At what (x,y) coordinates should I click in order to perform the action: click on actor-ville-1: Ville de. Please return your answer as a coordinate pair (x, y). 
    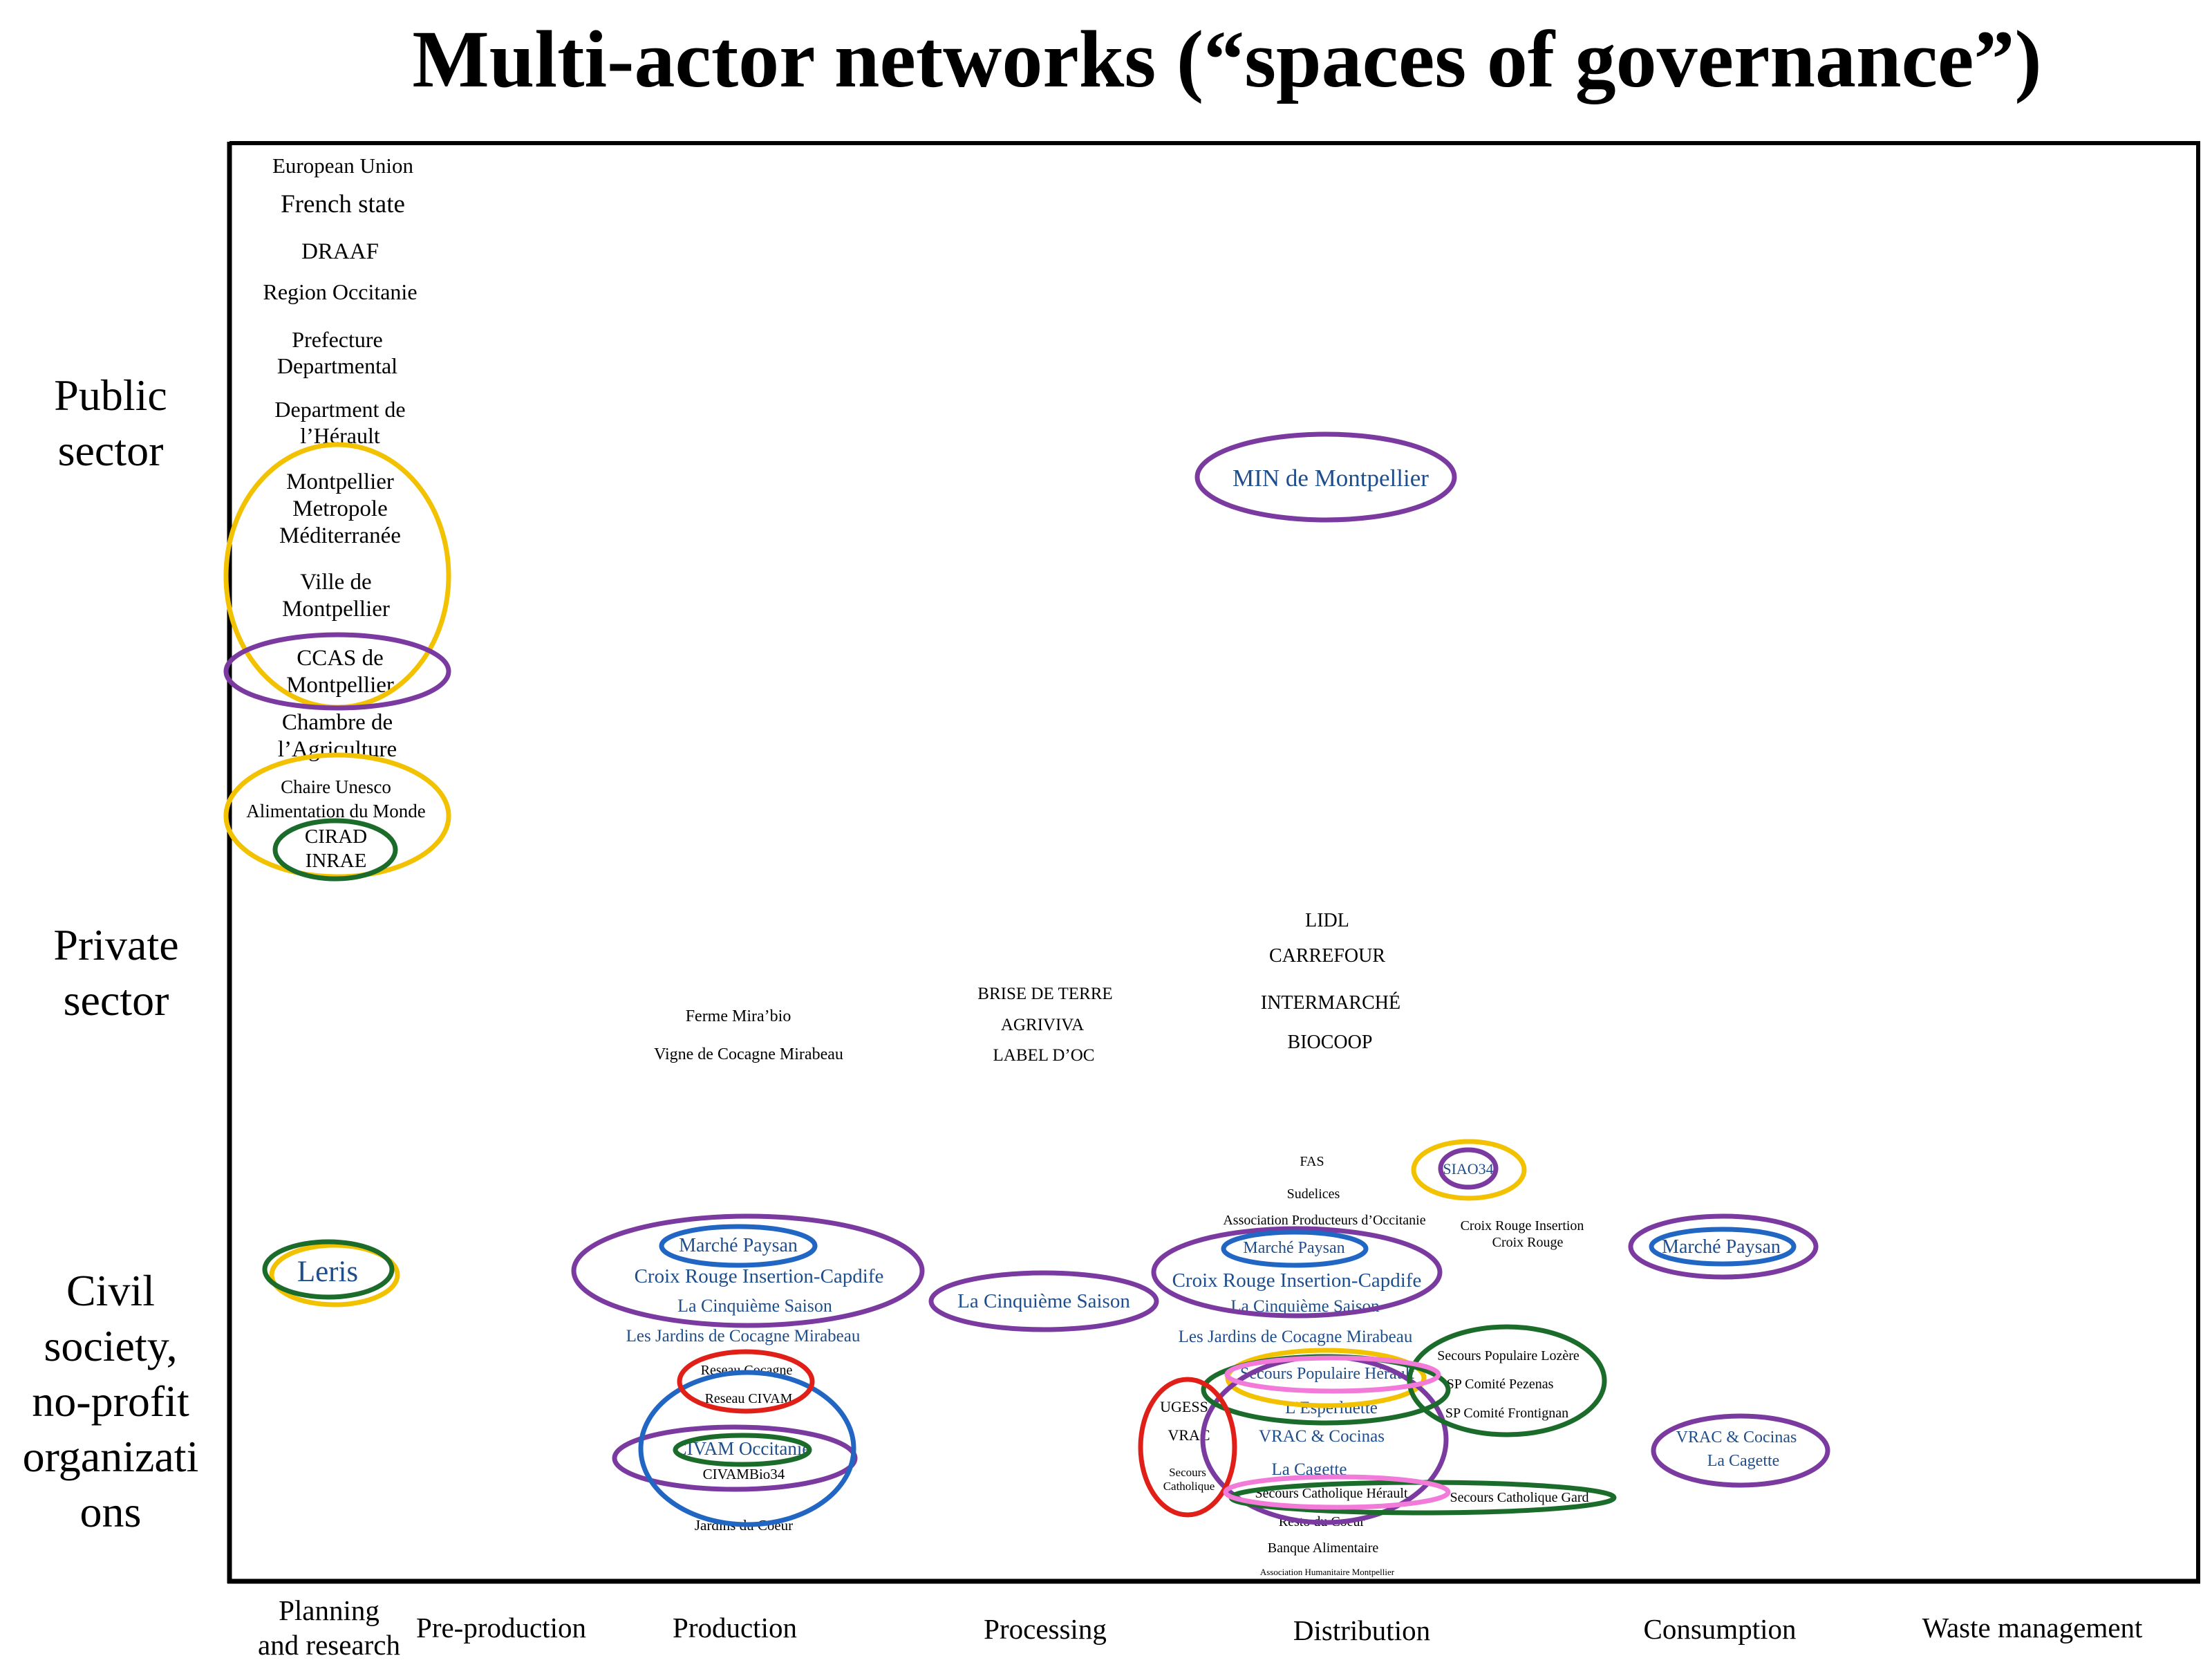
    Looking at the image, I should click on (335, 582).